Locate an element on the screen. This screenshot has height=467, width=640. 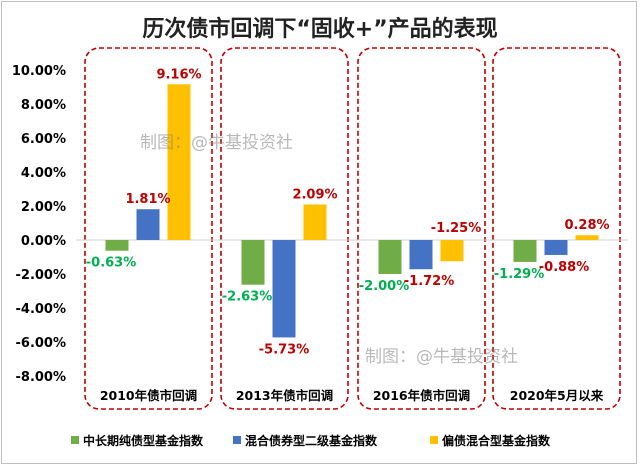
data-label: 2.09% is located at coordinates (314, 194).